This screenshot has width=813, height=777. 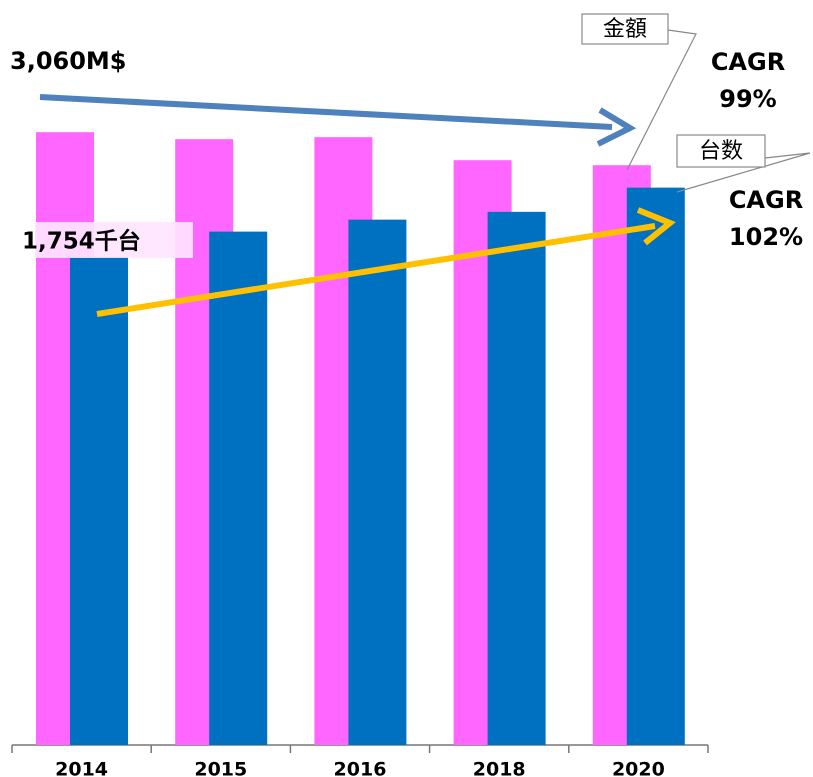 I want to click on legend-label: 金額, so click(x=625, y=29).